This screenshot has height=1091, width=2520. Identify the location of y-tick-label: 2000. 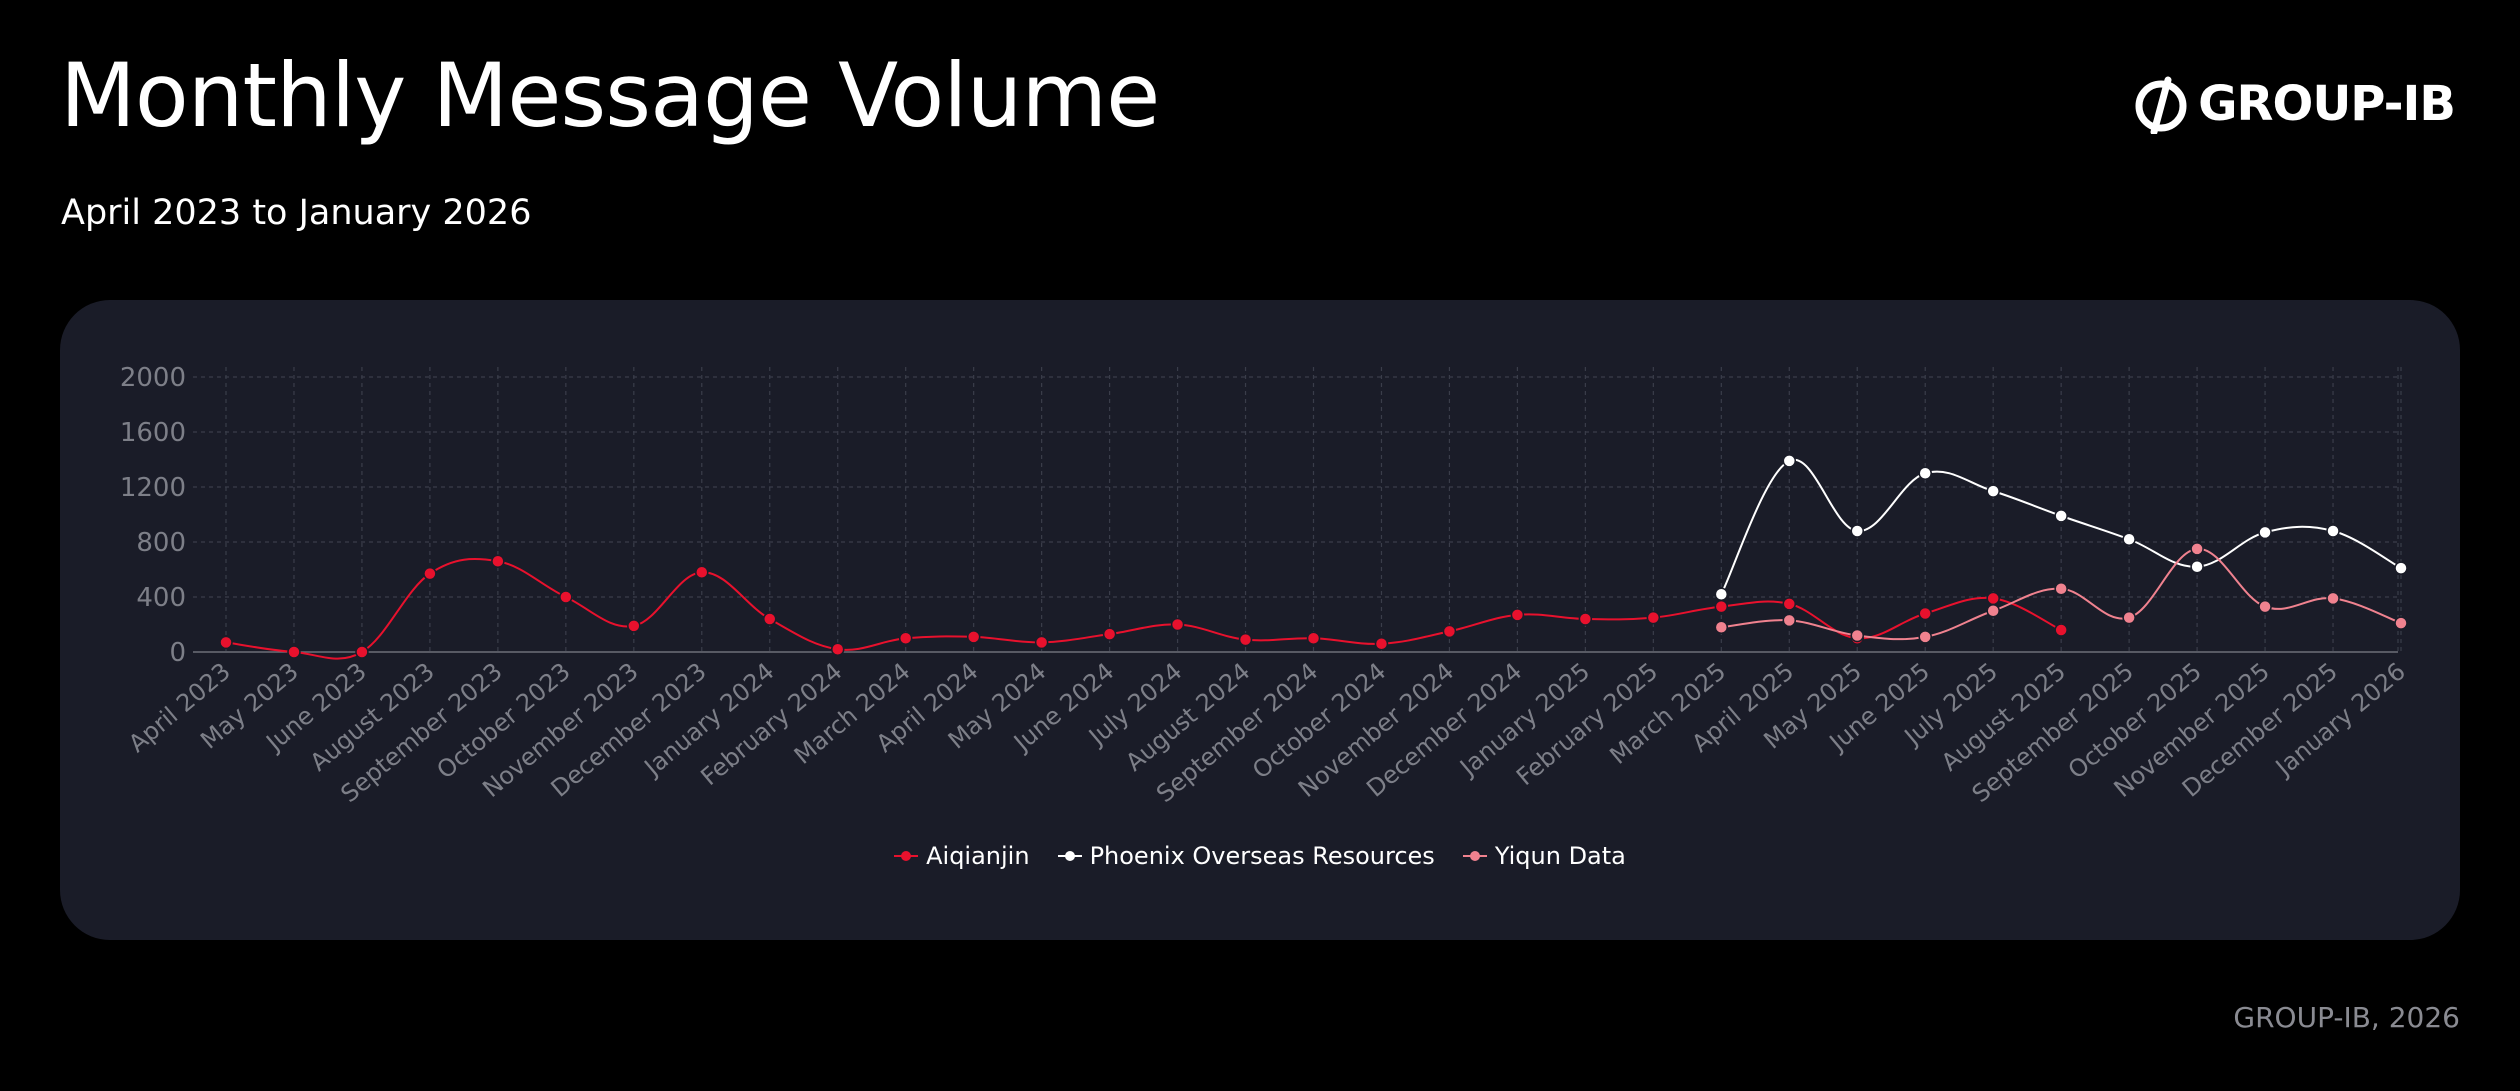
(153, 378).